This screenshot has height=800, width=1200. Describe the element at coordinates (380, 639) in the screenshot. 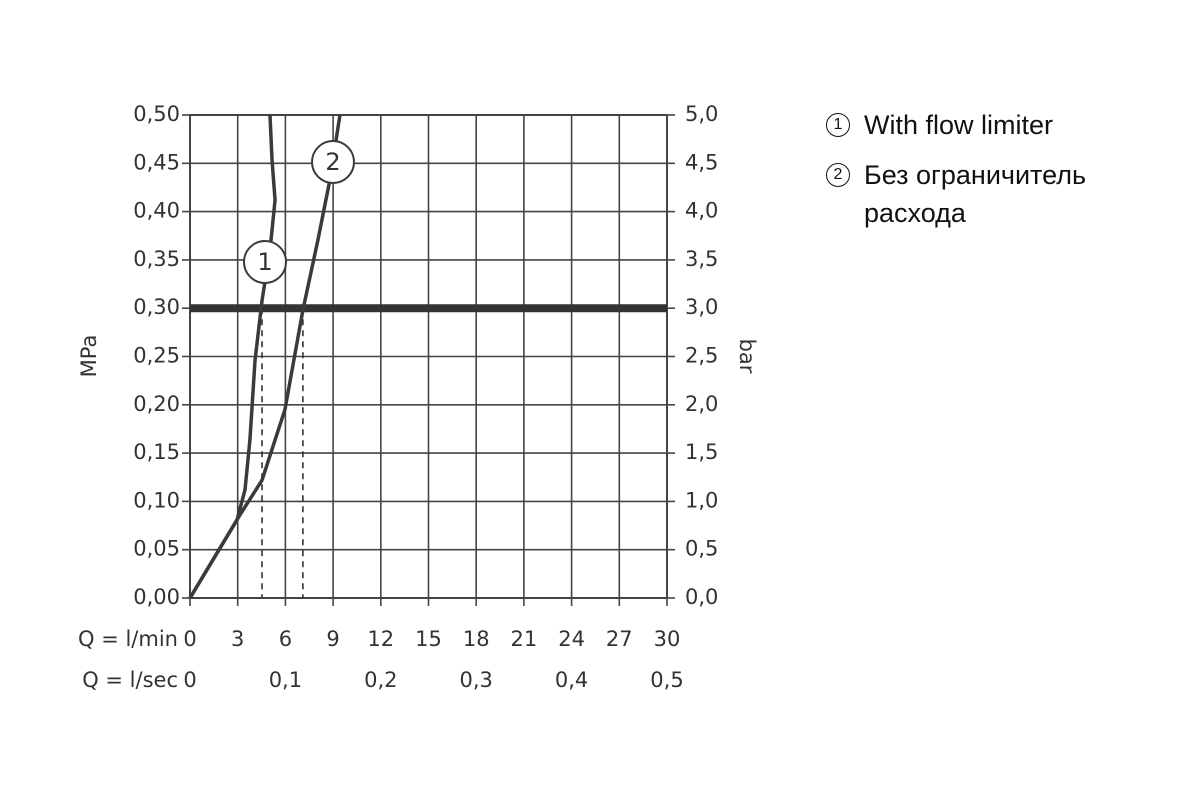

I see `x-tick-label: 12` at that location.